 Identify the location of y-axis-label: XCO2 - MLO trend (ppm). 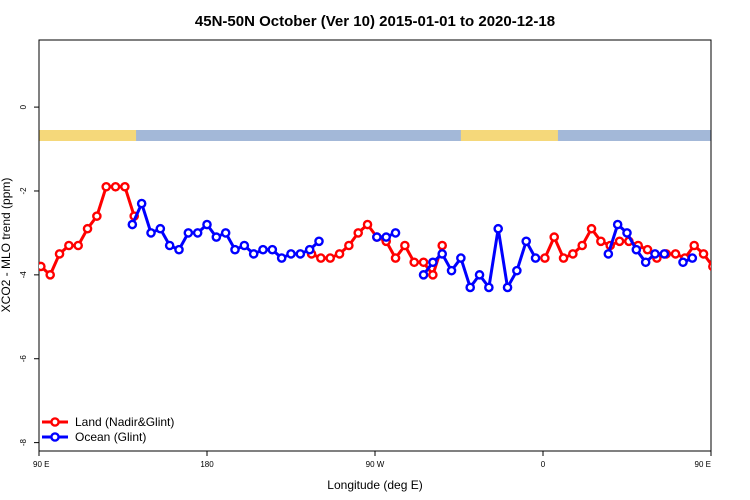
(6, 245).